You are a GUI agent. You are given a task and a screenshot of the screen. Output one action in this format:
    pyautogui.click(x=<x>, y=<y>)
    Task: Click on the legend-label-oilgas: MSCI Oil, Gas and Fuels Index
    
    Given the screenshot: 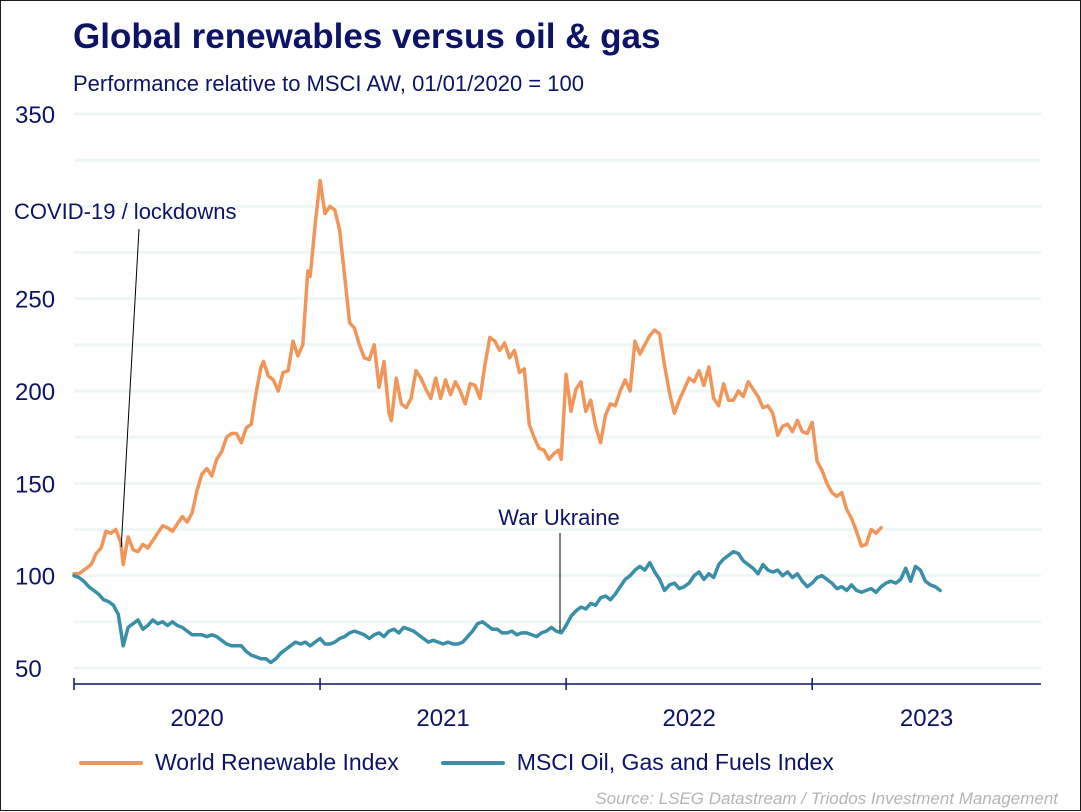 What is the action you would take?
    pyautogui.click(x=675, y=762)
    